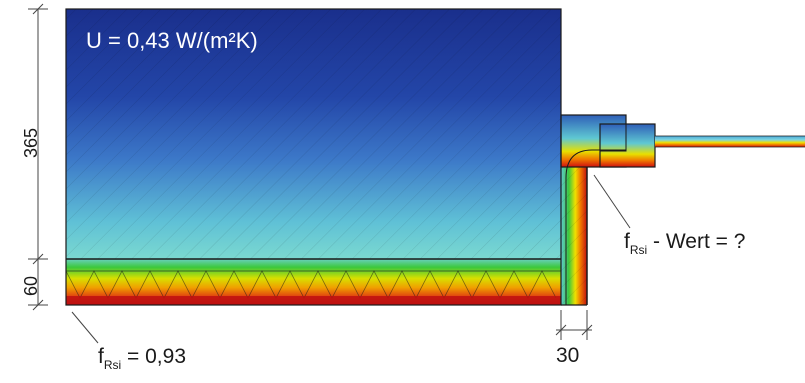  I want to click on frsi-bottom-subscript: Rsi, so click(112, 365).